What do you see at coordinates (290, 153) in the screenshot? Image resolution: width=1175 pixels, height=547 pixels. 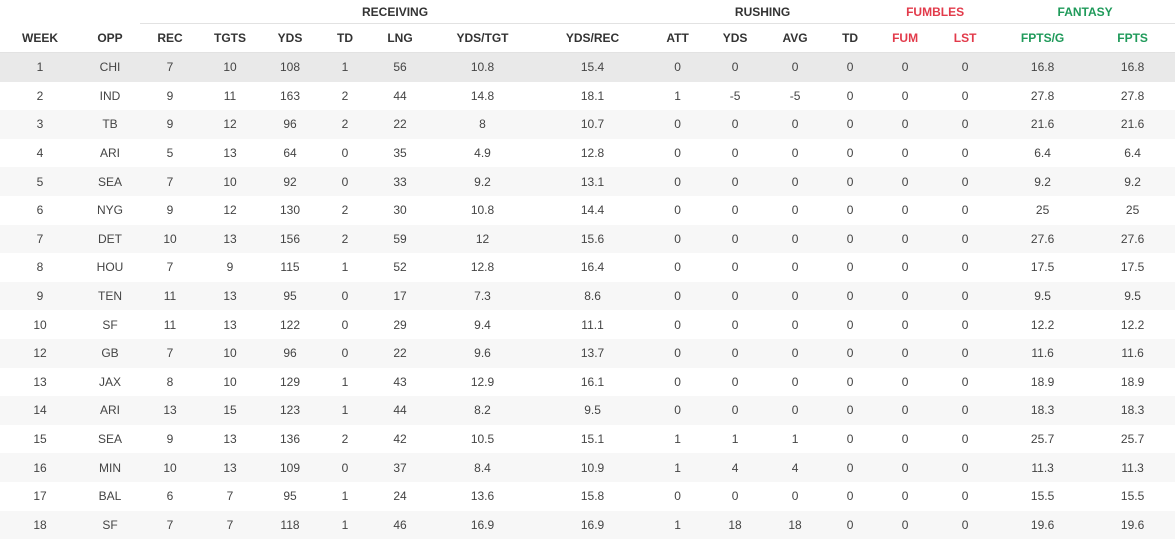 I see `cell-rec-yds: 64` at bounding box center [290, 153].